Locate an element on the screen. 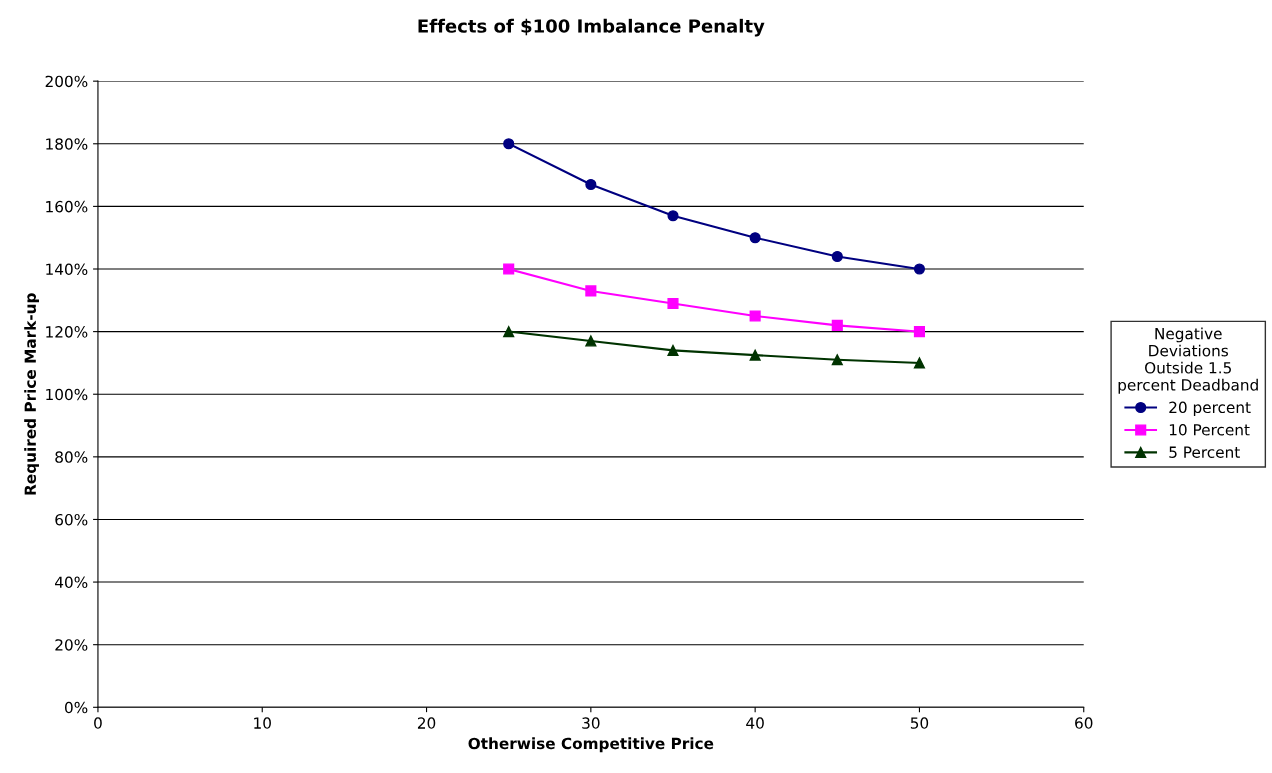 The height and width of the screenshot is (773, 1272). y-tick-label: 120% is located at coordinates (67, 332).